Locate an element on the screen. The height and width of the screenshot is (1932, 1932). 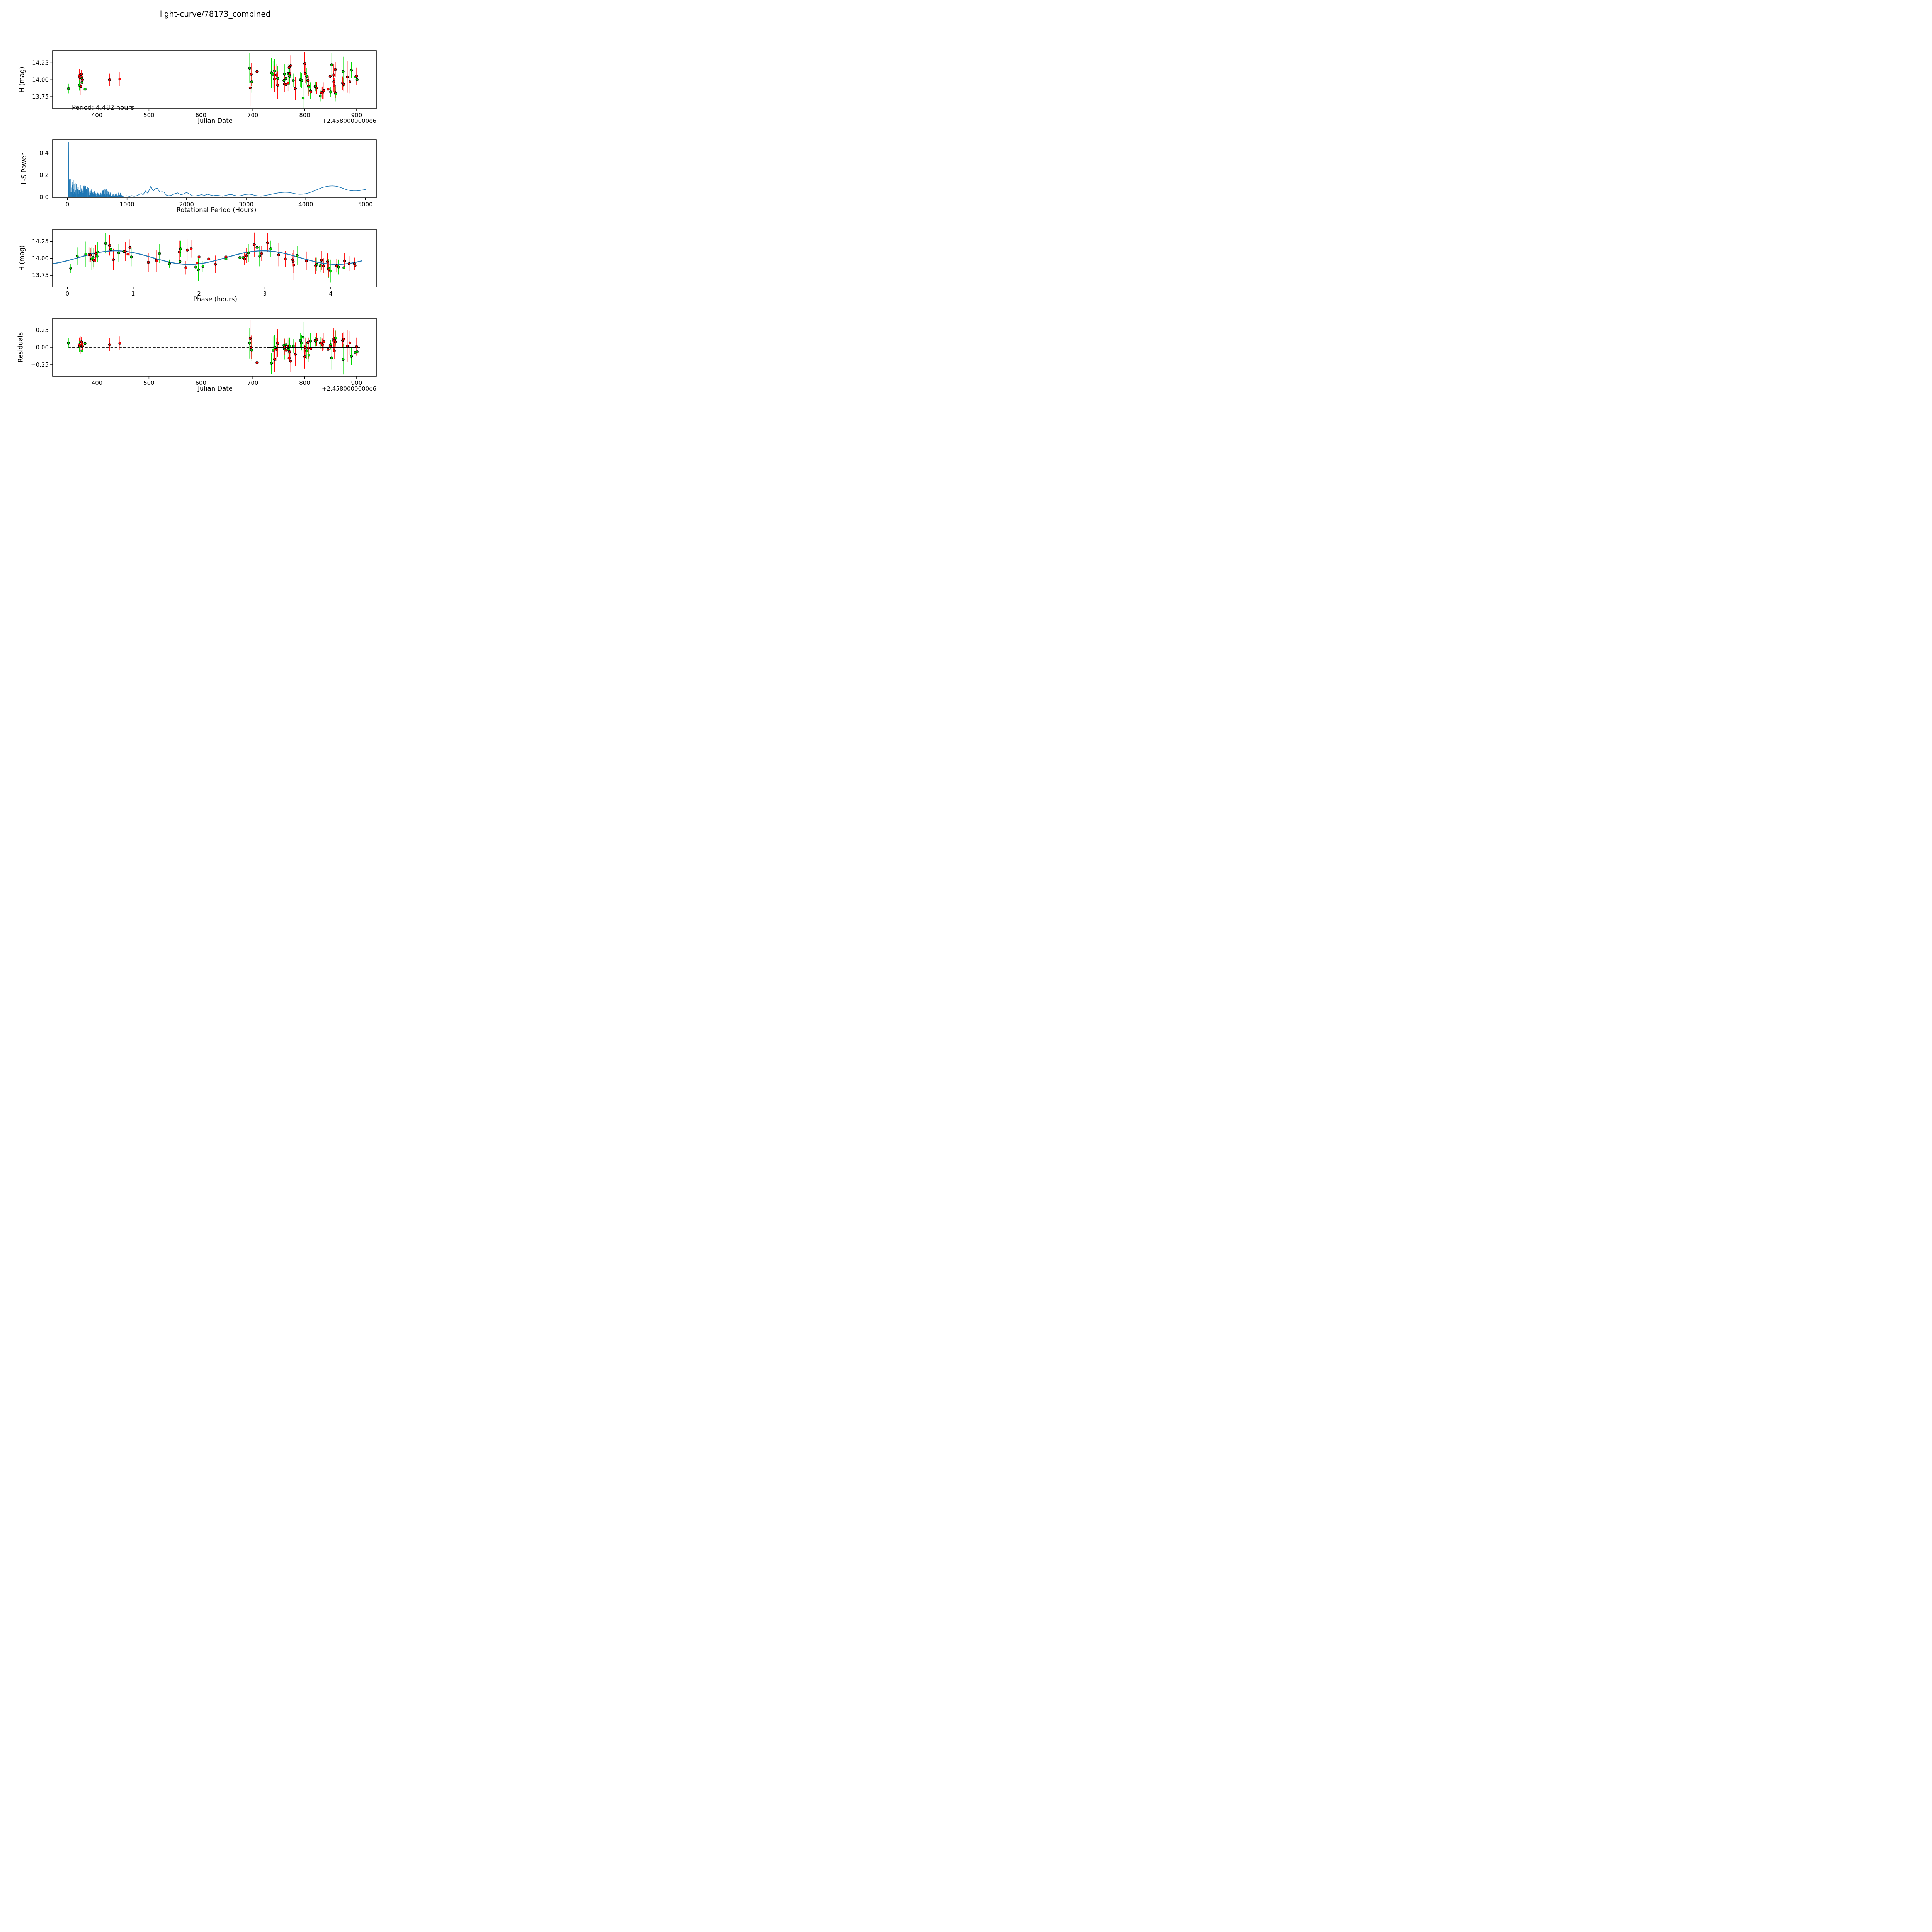
panel1-tick-labels: 400 500 600 700 800 900 14.25 14.00 13.75 is located at coordinates (197, 90).